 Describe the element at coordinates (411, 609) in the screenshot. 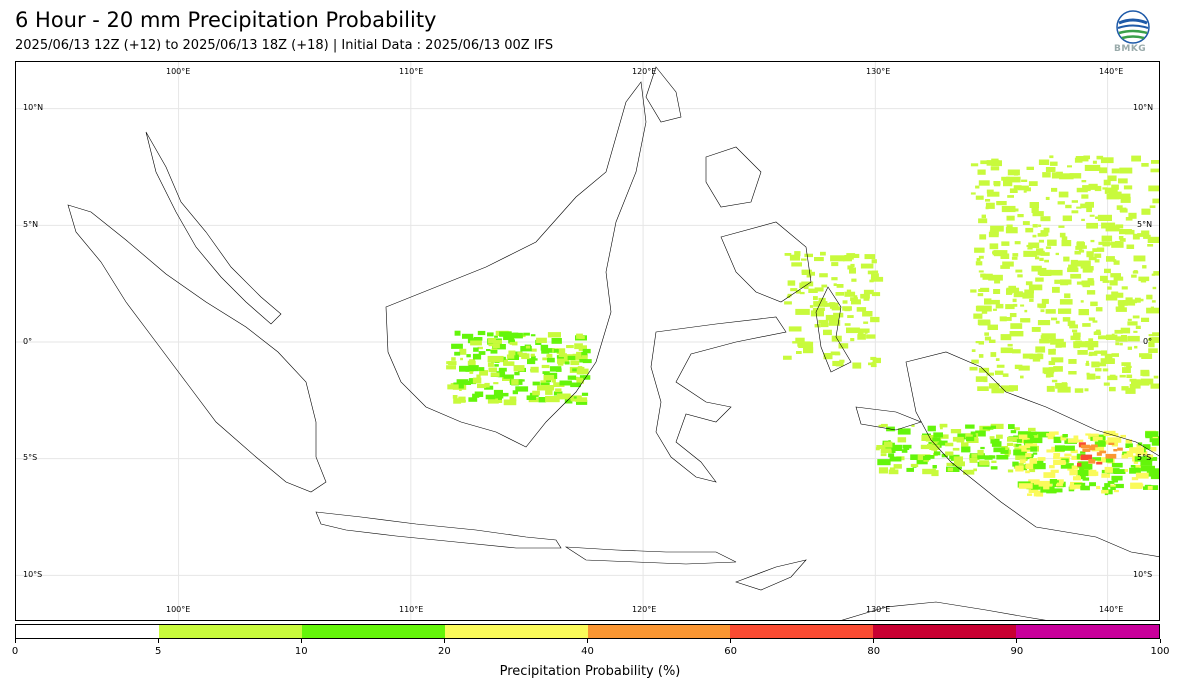

I see `lon-tick-bottom-110: 110°E` at that location.